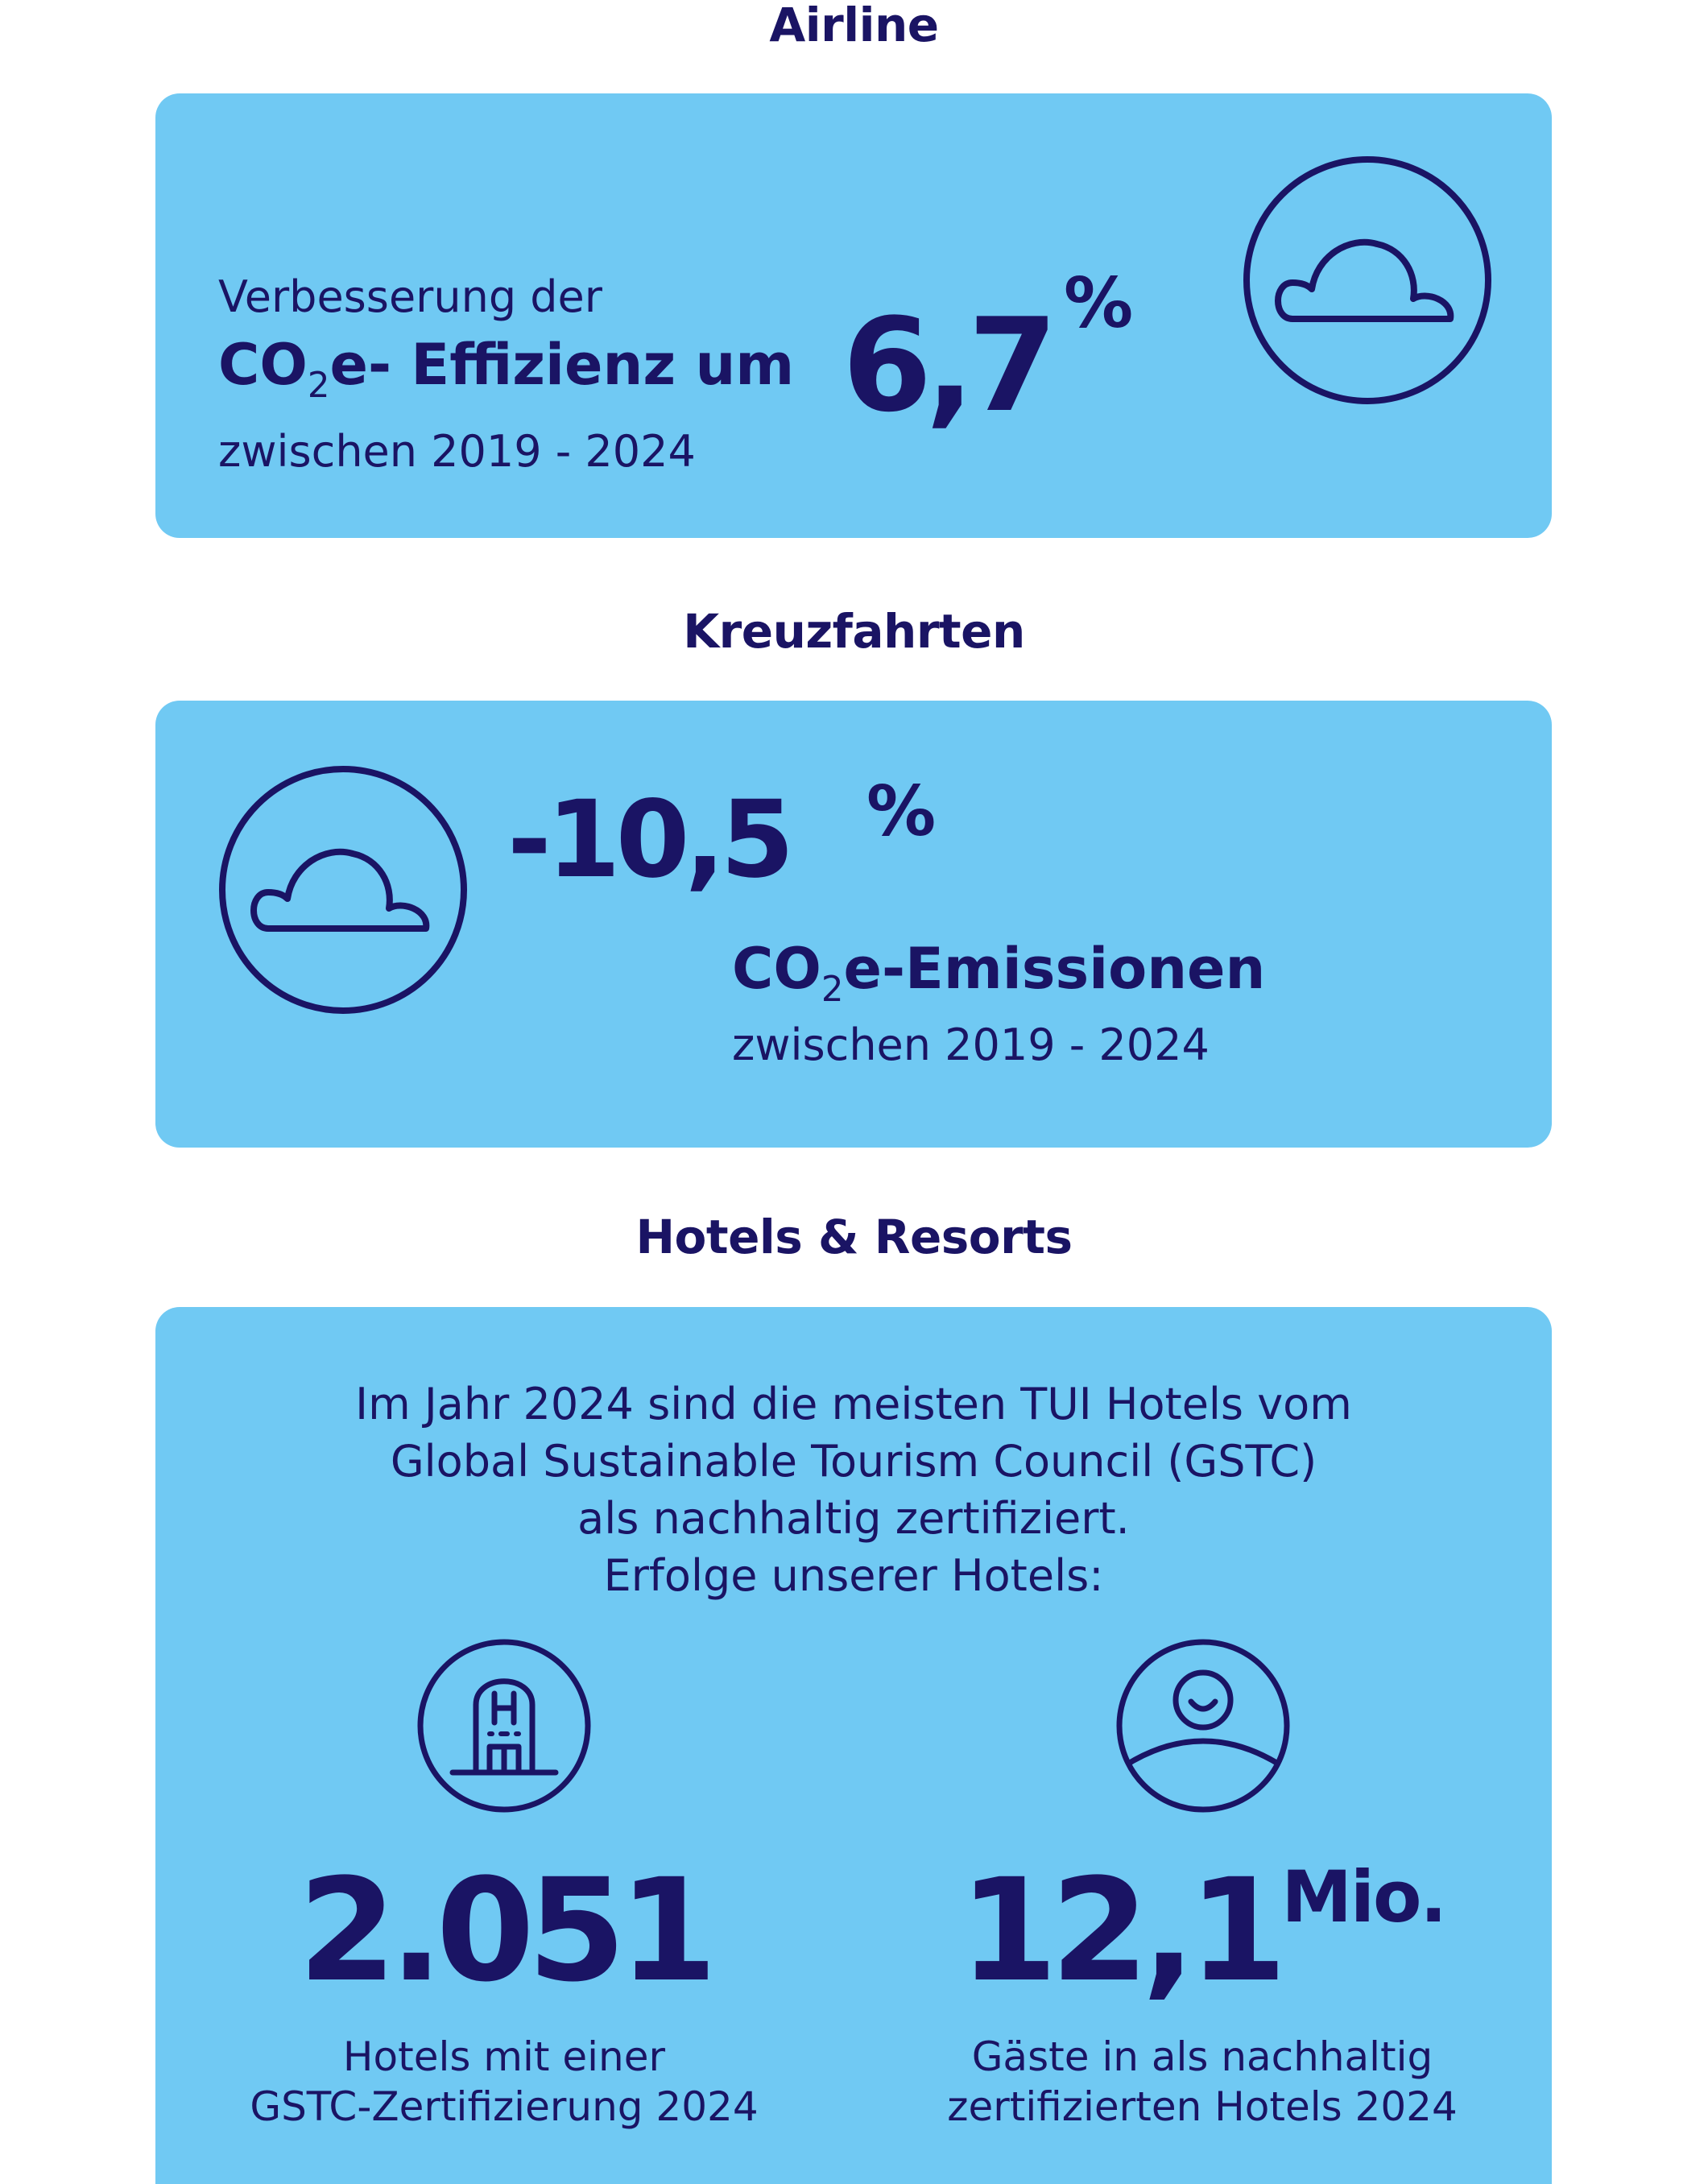 The width and height of the screenshot is (1708, 2184). I want to click on airline-value-unit: %, so click(1099, 303).